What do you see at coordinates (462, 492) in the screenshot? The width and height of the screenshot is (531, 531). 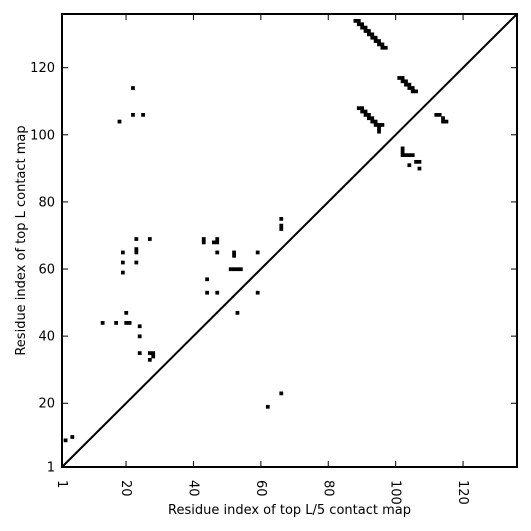 I see `x-tick-label: 120` at bounding box center [462, 492].